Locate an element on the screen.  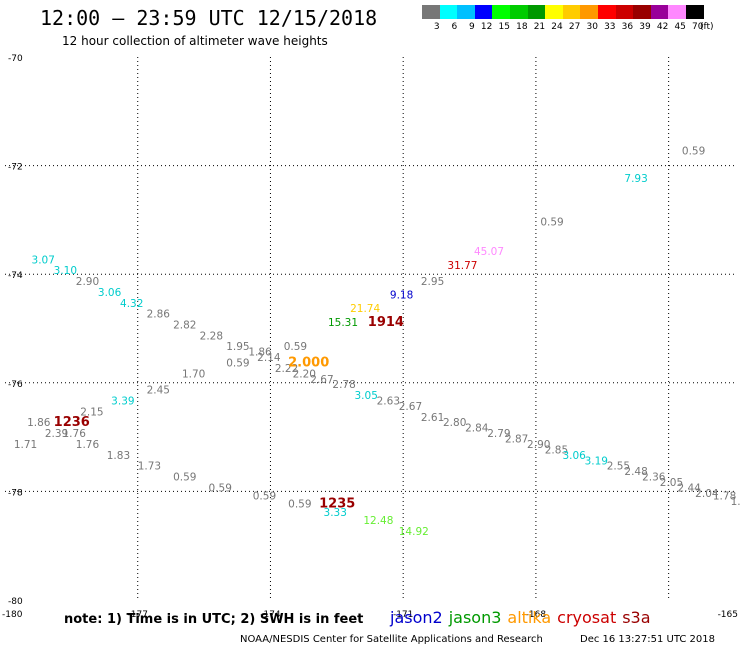
wave-height-value: 2.36 is located at coordinates (654, 478).